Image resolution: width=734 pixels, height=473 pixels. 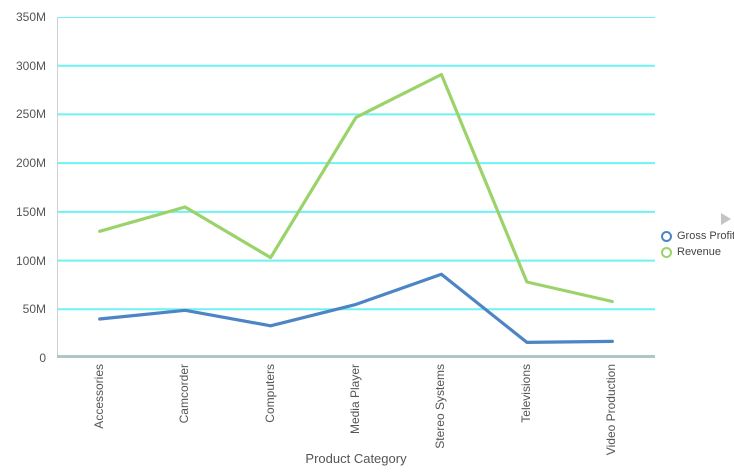 What do you see at coordinates (184, 394) in the screenshot?
I see `x-axis-category-label: Camcorder` at bounding box center [184, 394].